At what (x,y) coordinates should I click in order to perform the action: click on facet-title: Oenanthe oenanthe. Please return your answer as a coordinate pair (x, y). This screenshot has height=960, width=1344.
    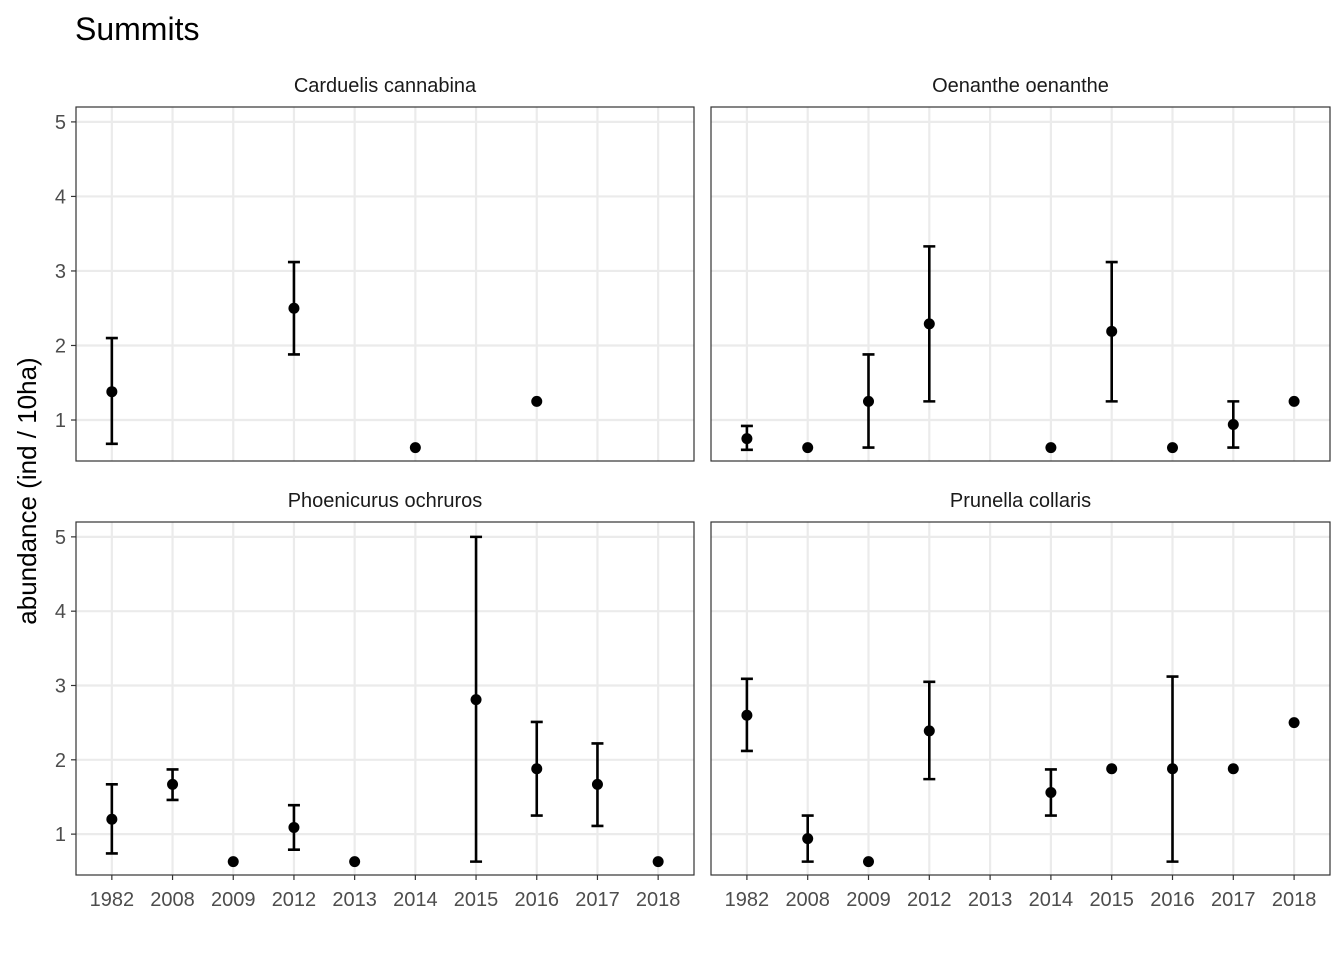
    Looking at the image, I should click on (1020, 86).